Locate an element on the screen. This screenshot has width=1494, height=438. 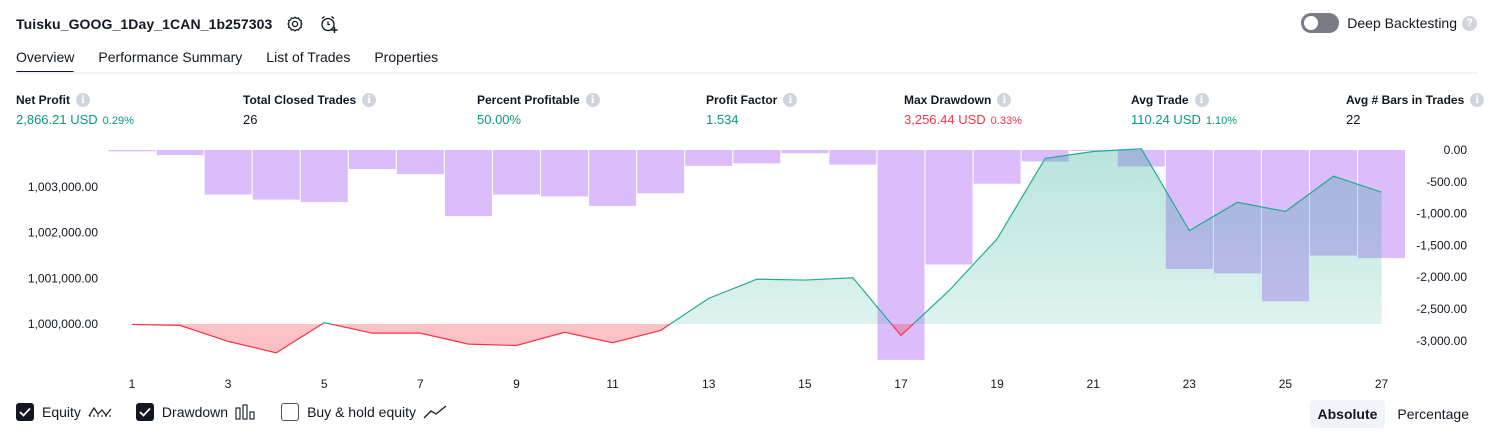
metric-value: 26 is located at coordinates (250, 119).